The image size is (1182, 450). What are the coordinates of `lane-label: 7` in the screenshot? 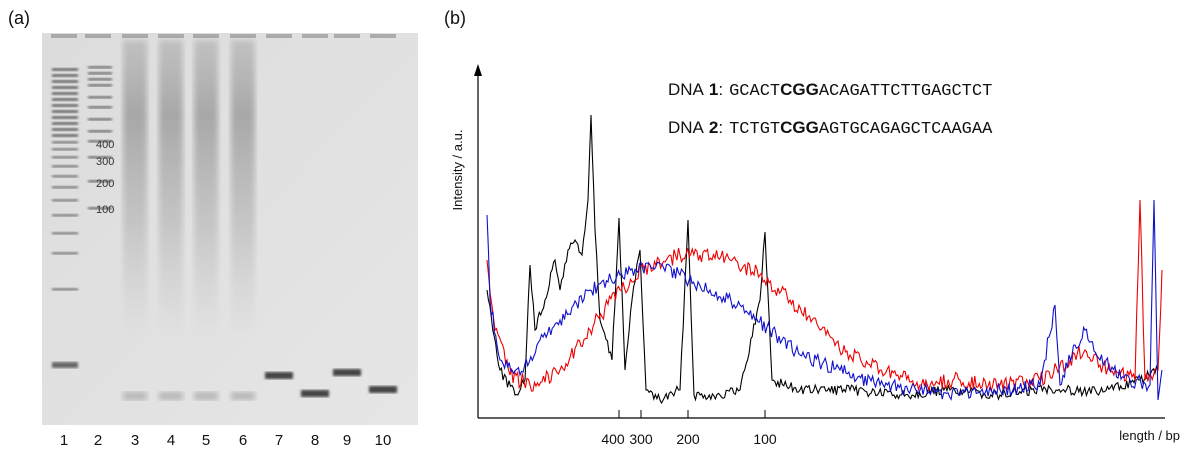 It's located at (279, 440).